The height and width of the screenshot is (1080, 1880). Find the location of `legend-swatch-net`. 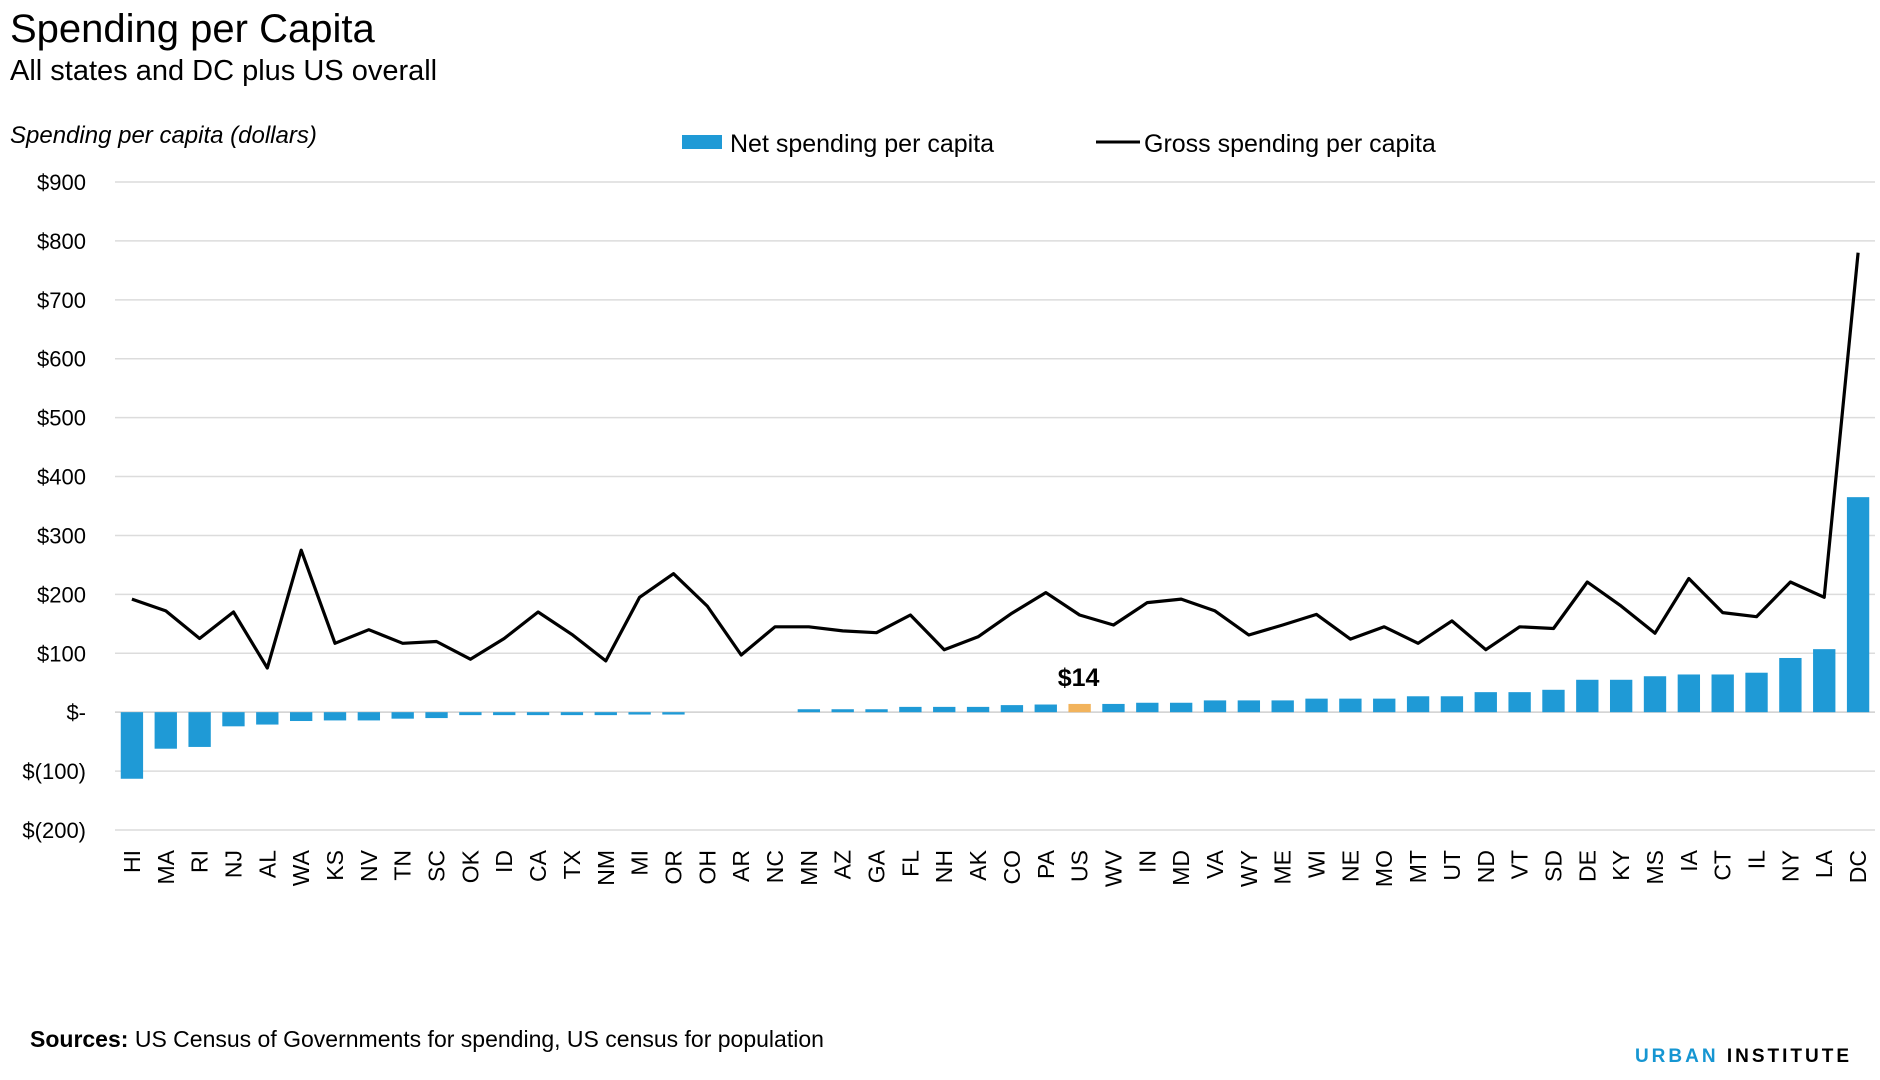

legend-swatch-net is located at coordinates (702, 142).